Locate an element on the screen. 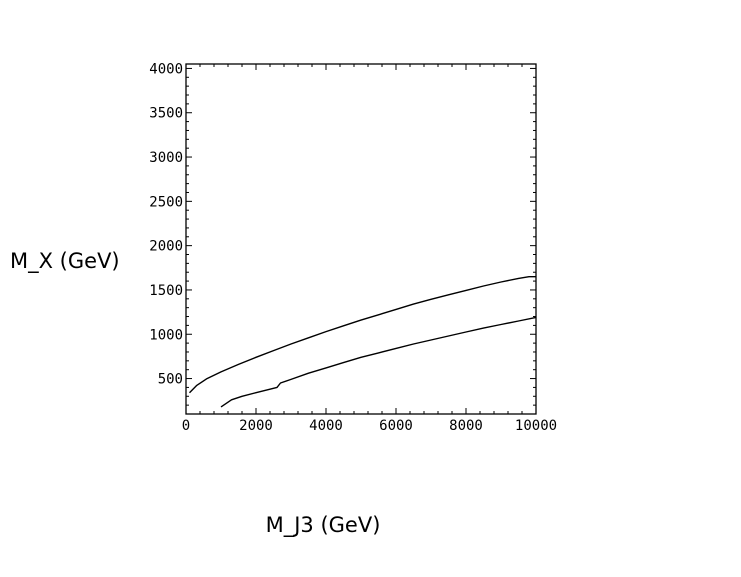 Image resolution: width=741 pixels, height=577 pixels. y-tick-label: 2500 is located at coordinates (166, 202).